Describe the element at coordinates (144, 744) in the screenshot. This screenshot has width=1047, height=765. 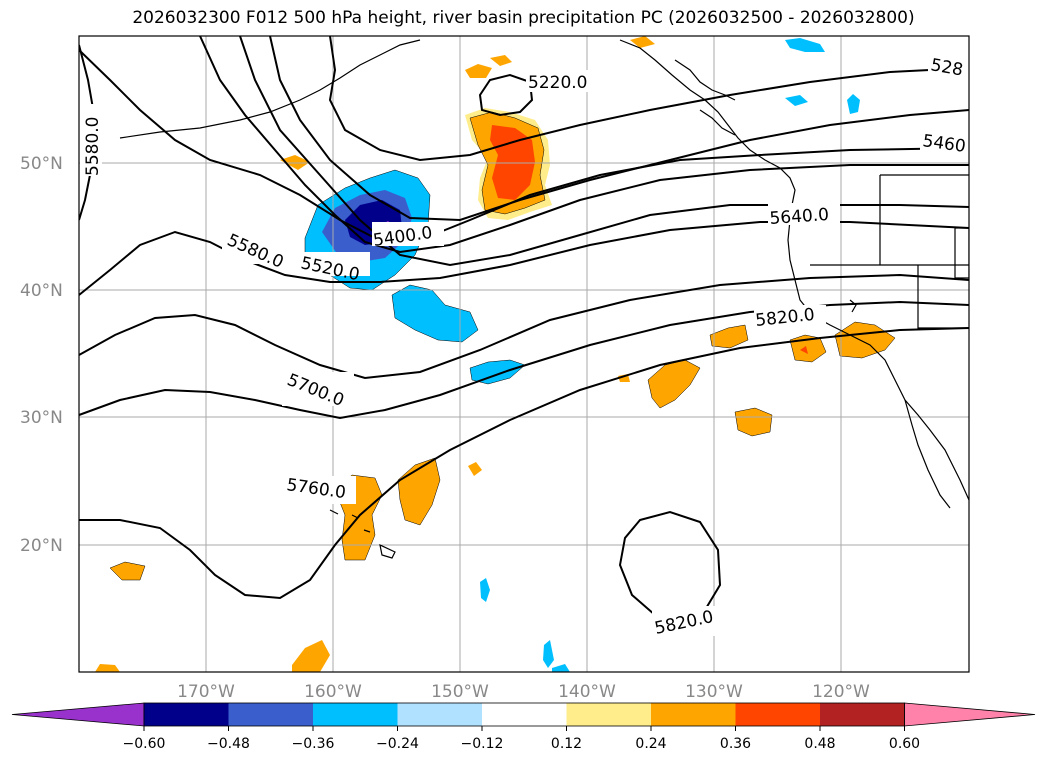
I see `colorbar-tick-label: −0.60` at that location.